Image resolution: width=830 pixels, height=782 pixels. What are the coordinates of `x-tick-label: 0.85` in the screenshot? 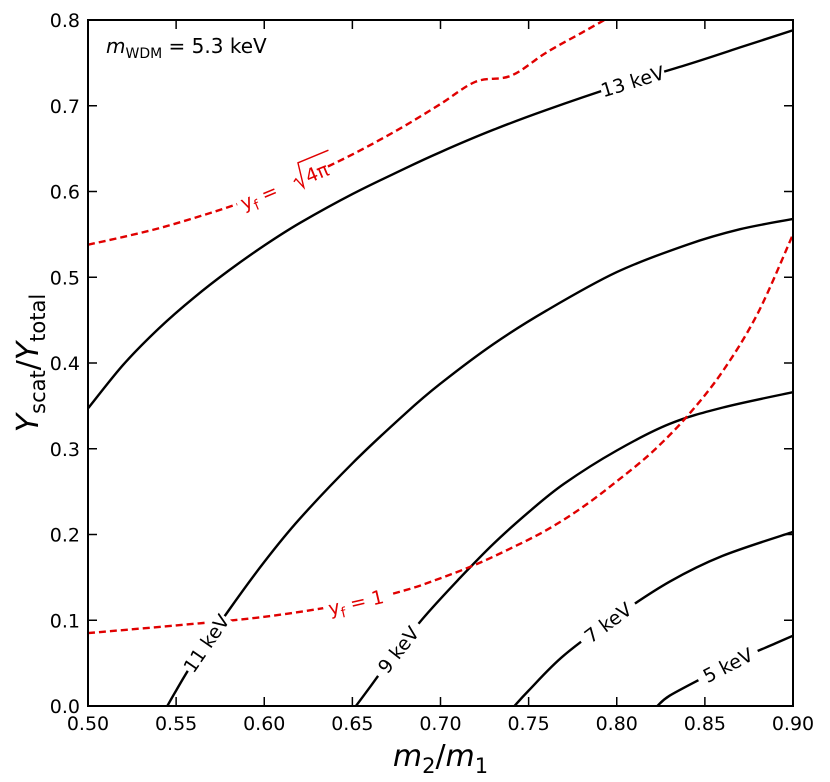 It's located at (705, 724).